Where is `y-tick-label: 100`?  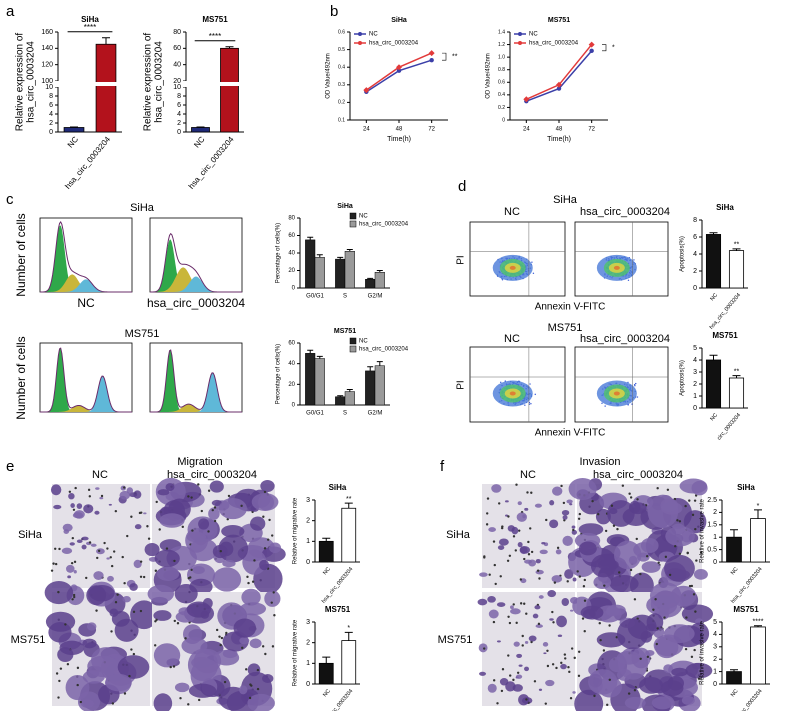
y-tick-label: 100 is located at coordinates (47, 81).